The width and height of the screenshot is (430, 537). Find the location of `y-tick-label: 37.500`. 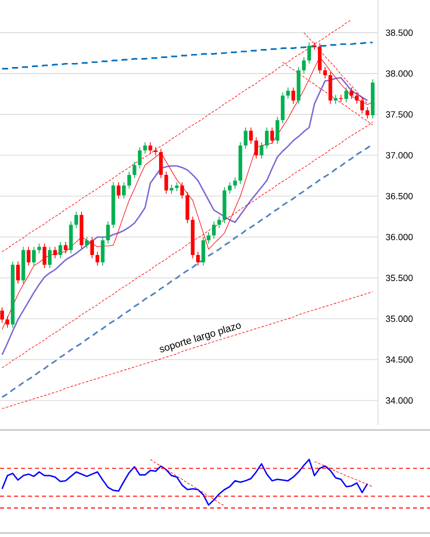

y-tick-label: 37.500 is located at coordinates (399, 114).